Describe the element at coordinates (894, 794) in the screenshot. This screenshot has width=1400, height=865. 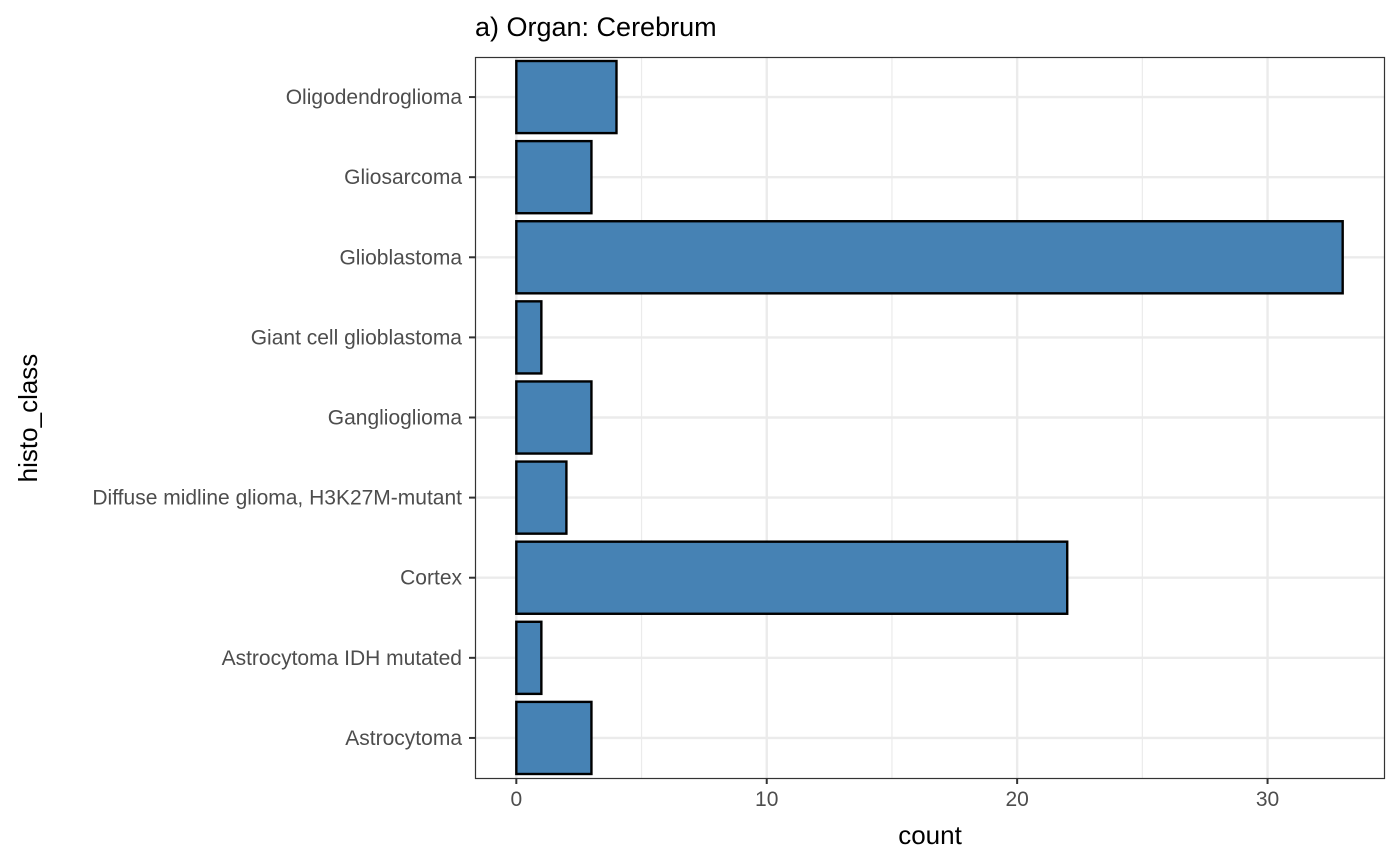
I see `x-axis-ticks: 0 10 20 30` at that location.